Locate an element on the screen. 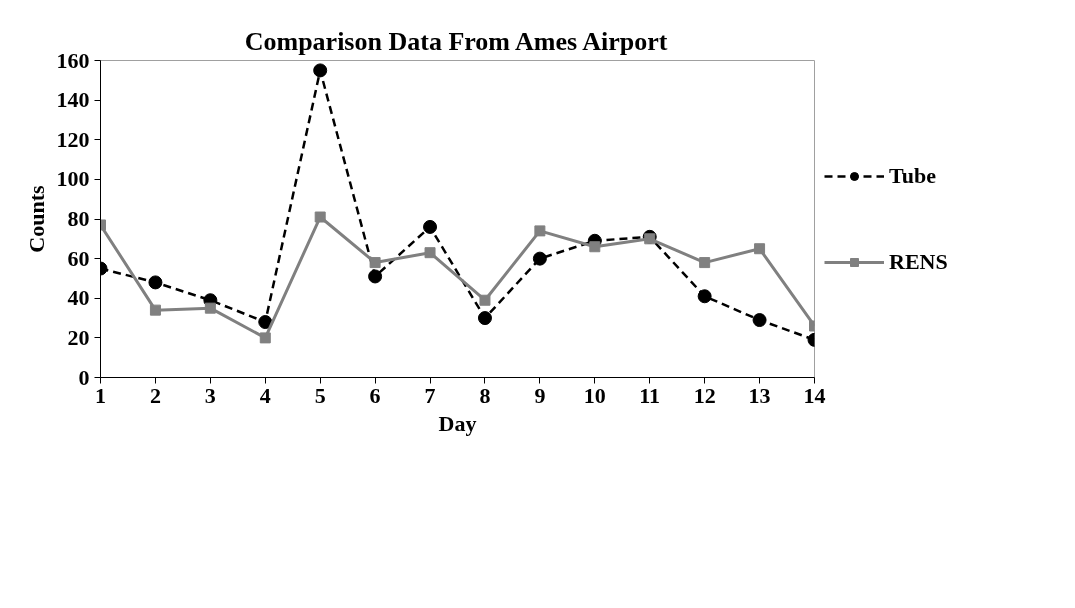 The image size is (1075, 608). x-tick-label: 11 is located at coordinates (650, 395).